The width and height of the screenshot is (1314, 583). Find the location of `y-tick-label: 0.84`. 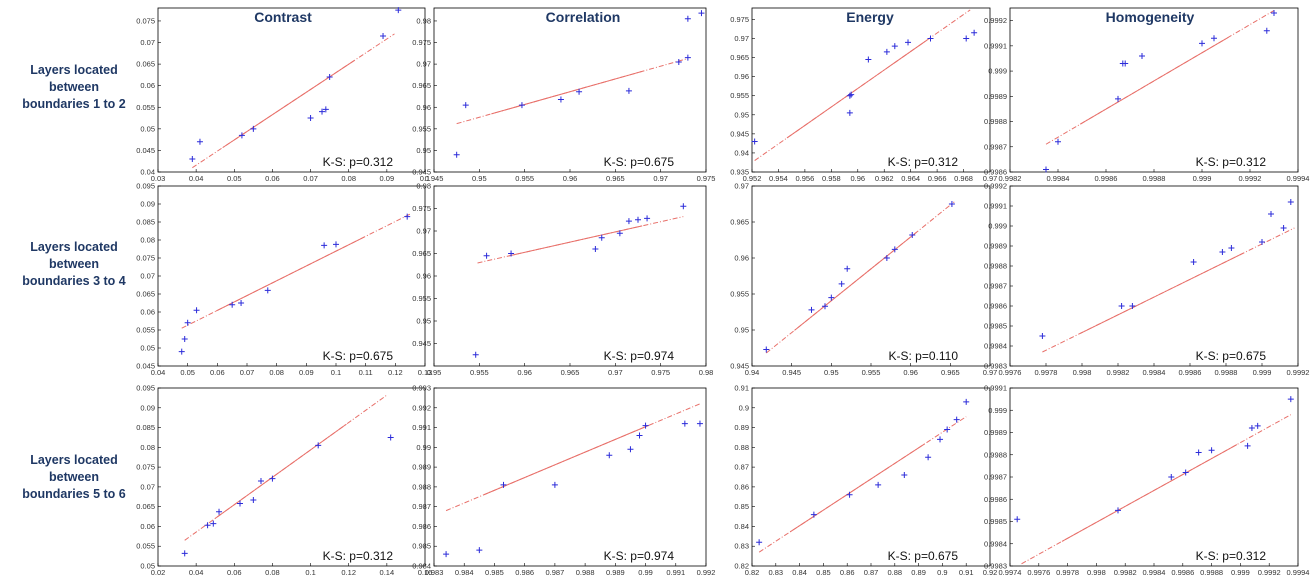

y-tick-label: 0.84 is located at coordinates (741, 526).